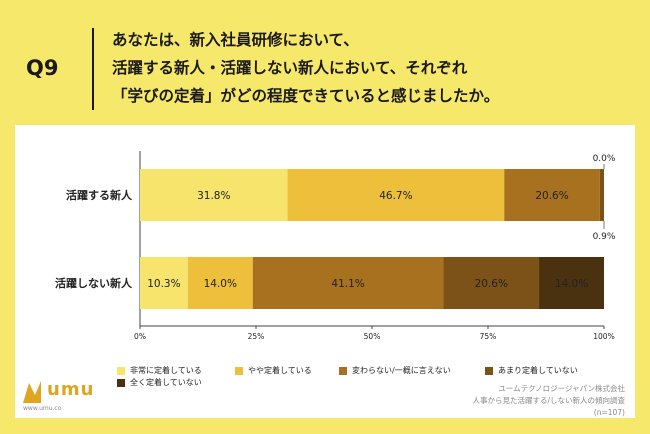 This screenshot has width=650, height=434. I want to click on legend-item: あまり定着していない, so click(531, 370).